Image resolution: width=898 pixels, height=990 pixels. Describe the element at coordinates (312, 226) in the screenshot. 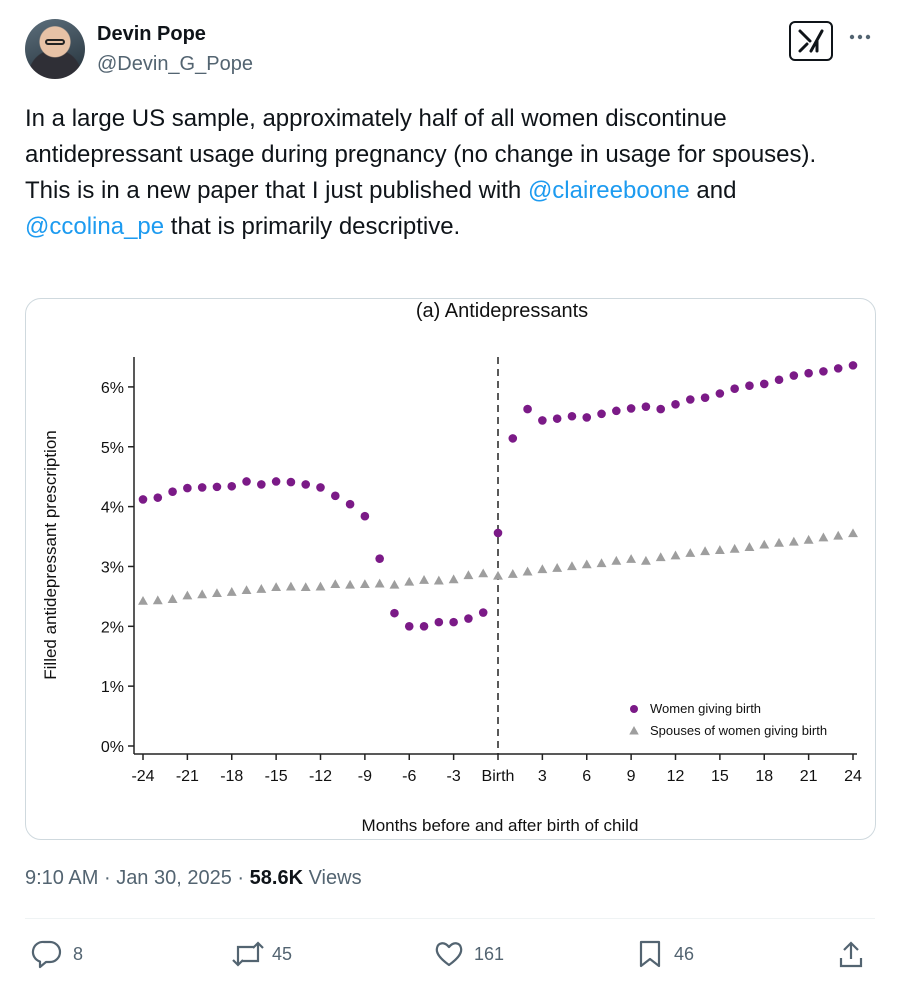

I see `tweet-text-suffix: that is primarily descriptive.` at that location.